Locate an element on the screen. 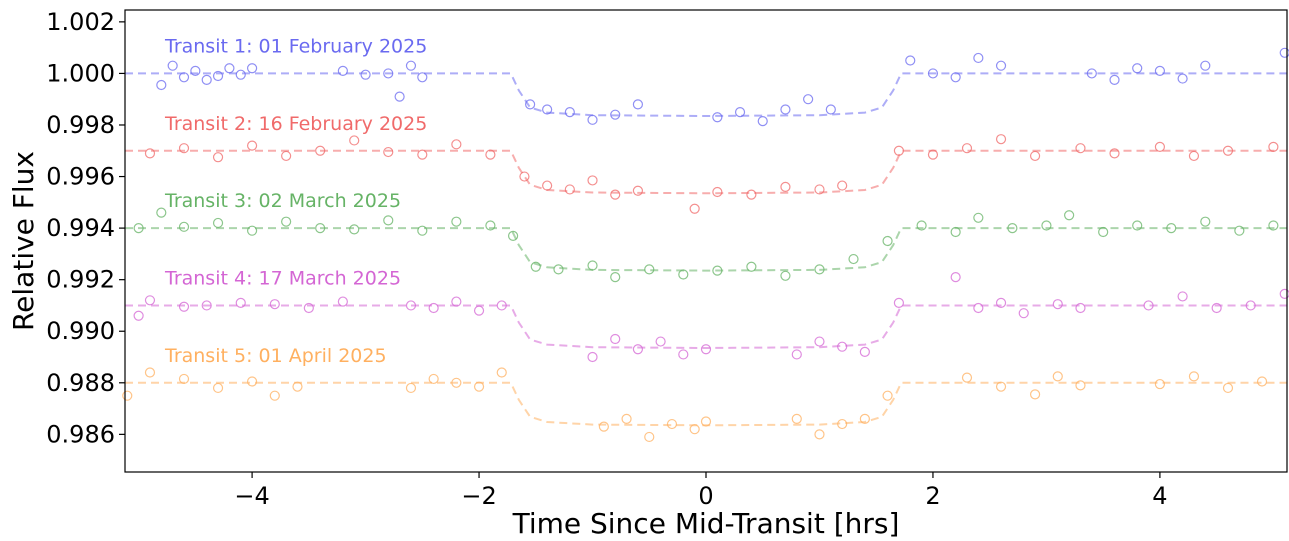 The width and height of the screenshot is (1289, 541). x-tick-label: −2 is located at coordinates (478, 496).